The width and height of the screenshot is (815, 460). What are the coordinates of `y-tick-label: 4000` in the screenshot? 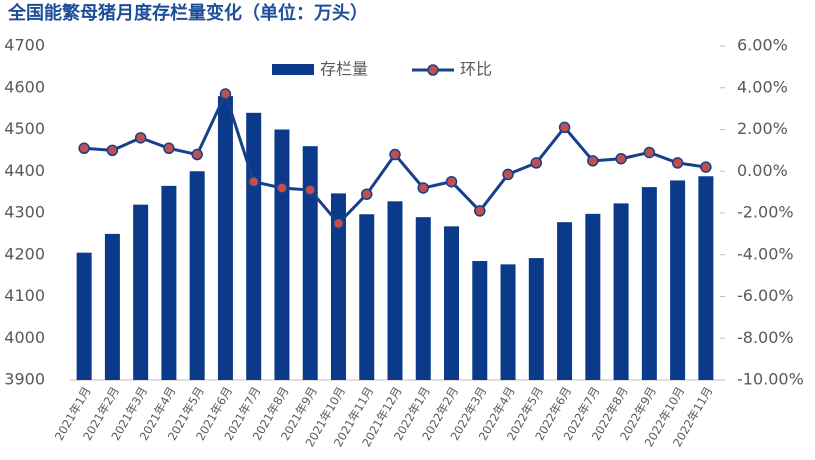 It's located at (24, 337).